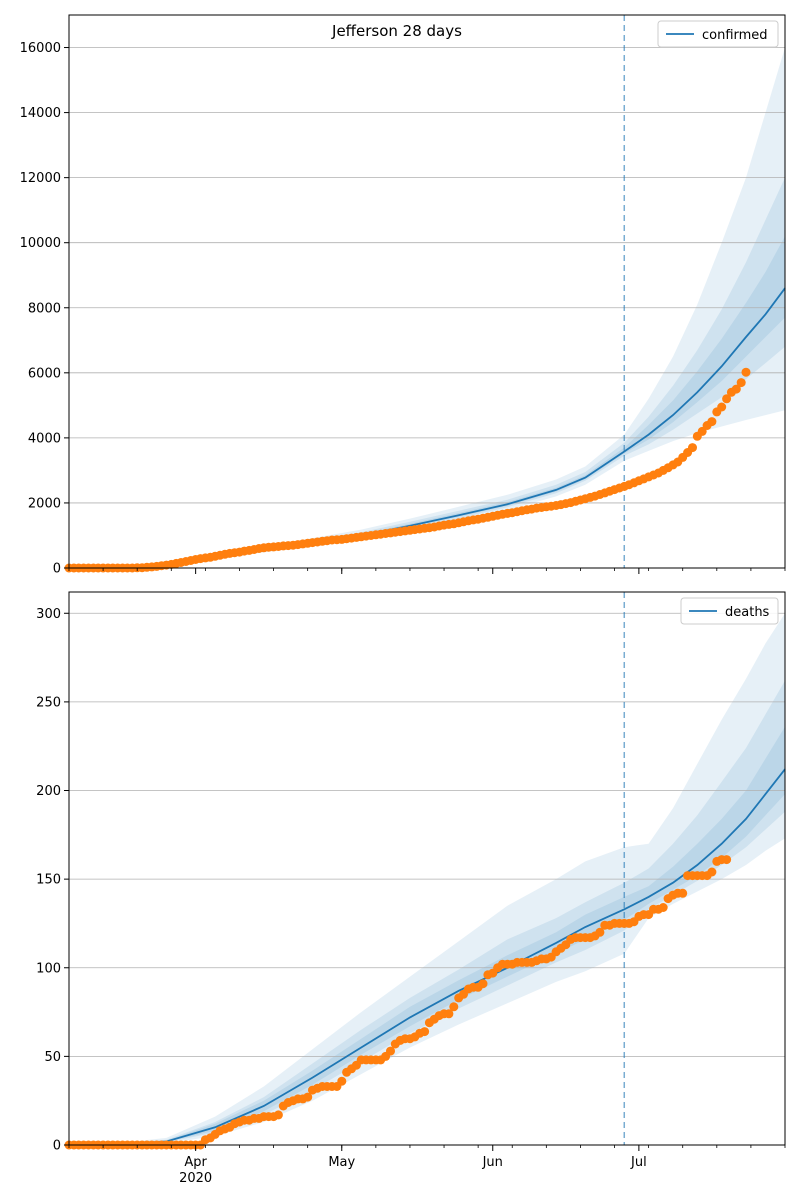  Describe the element at coordinates (747, 612) in the screenshot. I see `deaths-legend-label: deaths` at that location.